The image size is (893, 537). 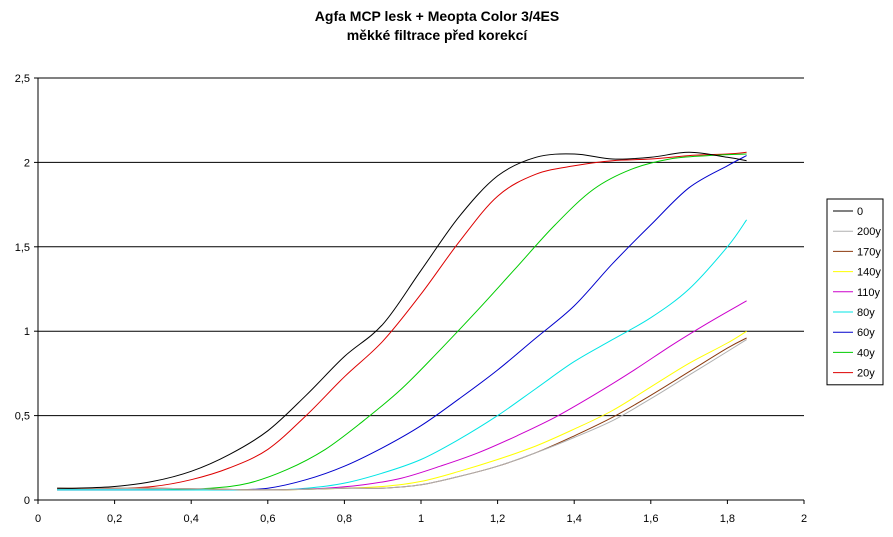 I want to click on legend-label-200y: 200y, so click(x=869, y=232).